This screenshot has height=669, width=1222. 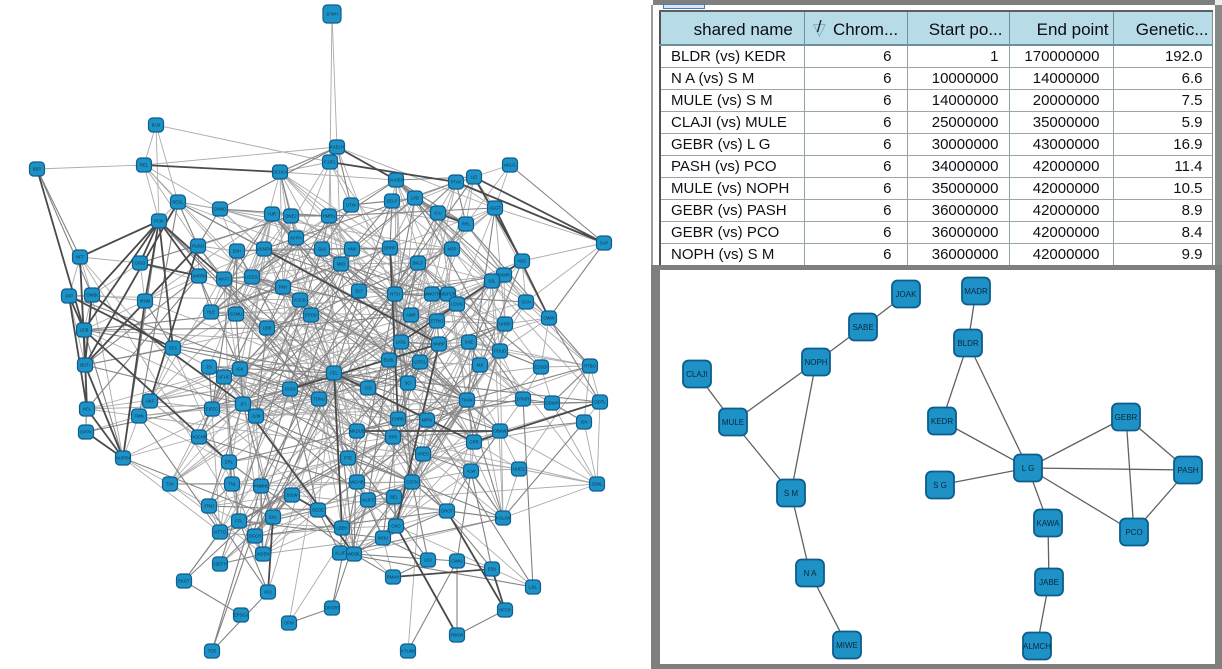 I want to click on svg-text: SGMU, so click(x=236, y=314).